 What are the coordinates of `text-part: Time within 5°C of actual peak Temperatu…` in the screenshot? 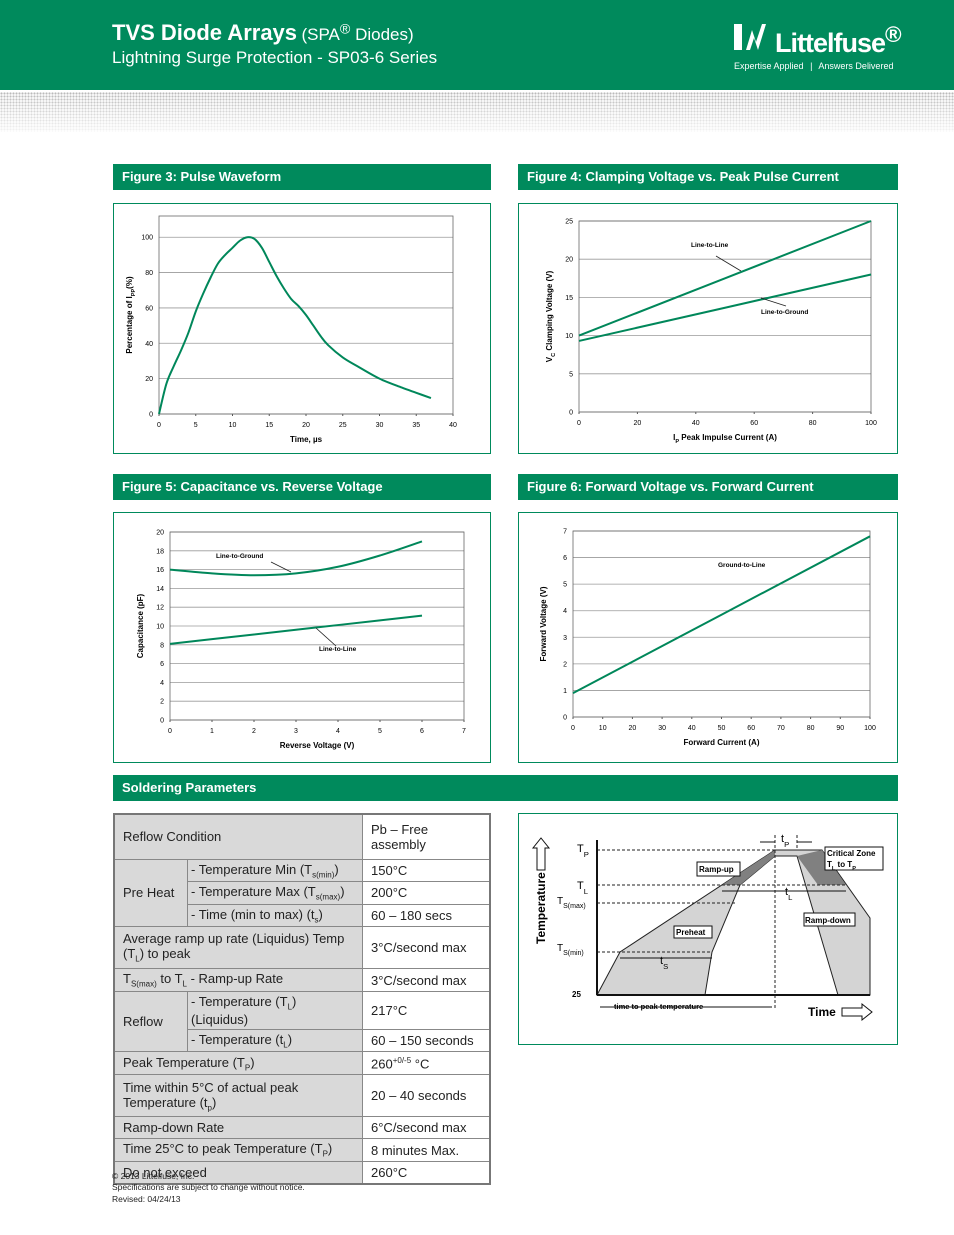 It's located at (211, 1094).